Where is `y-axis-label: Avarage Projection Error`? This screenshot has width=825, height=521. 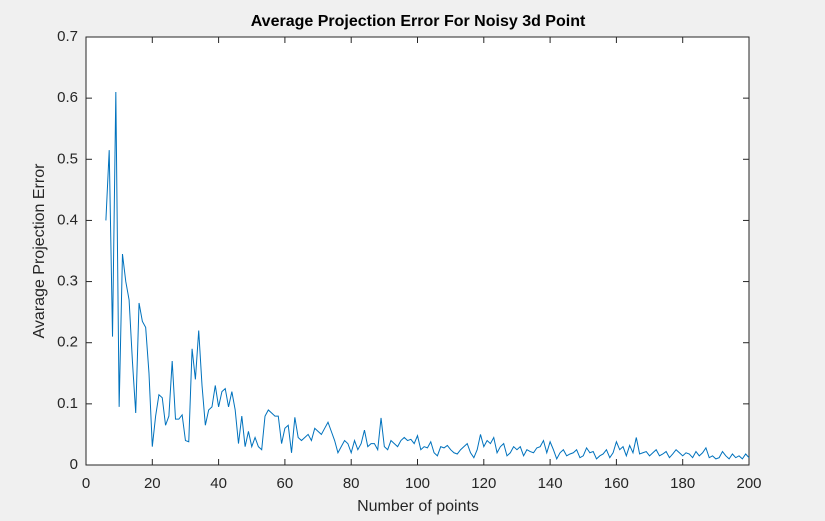 y-axis-label: Avarage Projection Error is located at coordinates (39, 251).